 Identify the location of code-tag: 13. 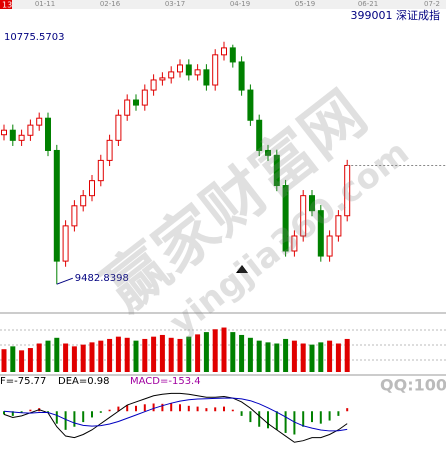
(7, 5).